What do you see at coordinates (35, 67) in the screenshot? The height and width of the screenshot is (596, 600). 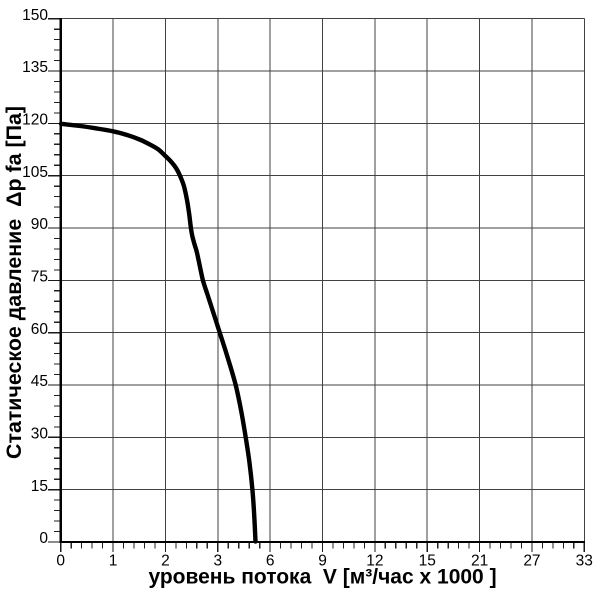 I see `svg-text: 135` at bounding box center [35, 67].